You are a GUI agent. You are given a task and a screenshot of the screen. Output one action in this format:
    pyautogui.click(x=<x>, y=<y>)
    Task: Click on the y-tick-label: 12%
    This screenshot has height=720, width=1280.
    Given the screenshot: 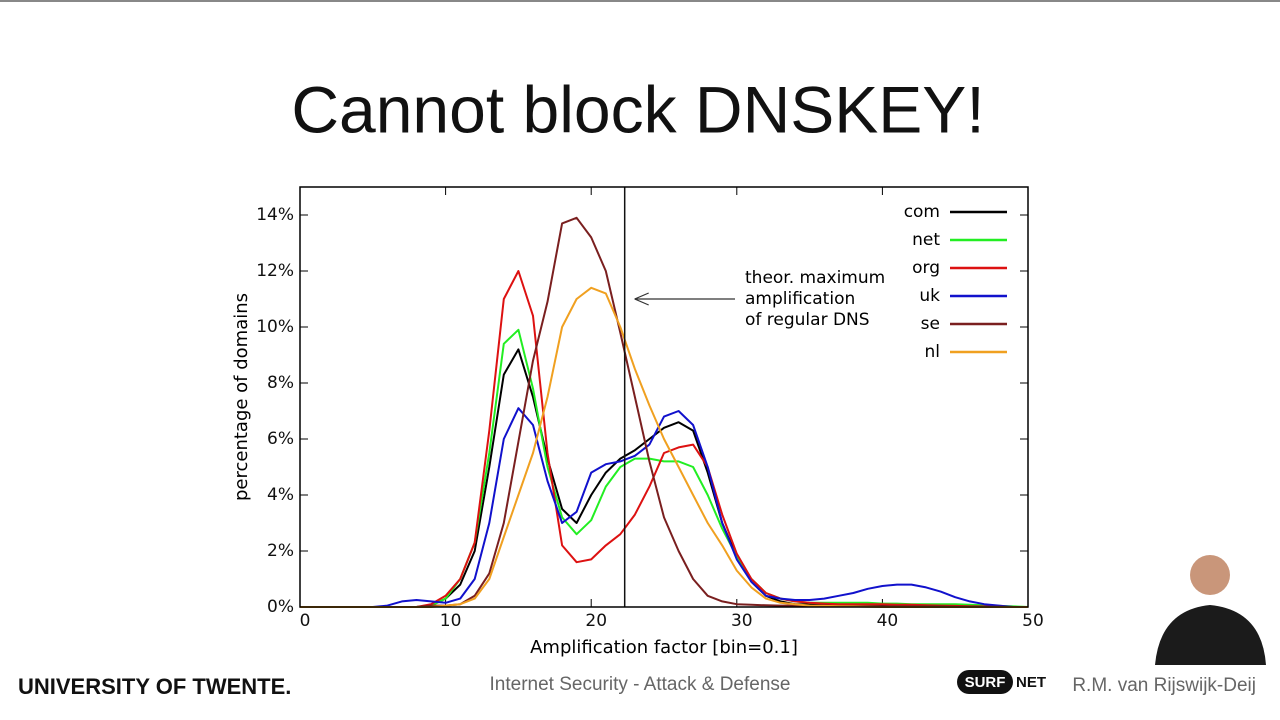 What is the action you would take?
    pyautogui.click(x=275, y=271)
    